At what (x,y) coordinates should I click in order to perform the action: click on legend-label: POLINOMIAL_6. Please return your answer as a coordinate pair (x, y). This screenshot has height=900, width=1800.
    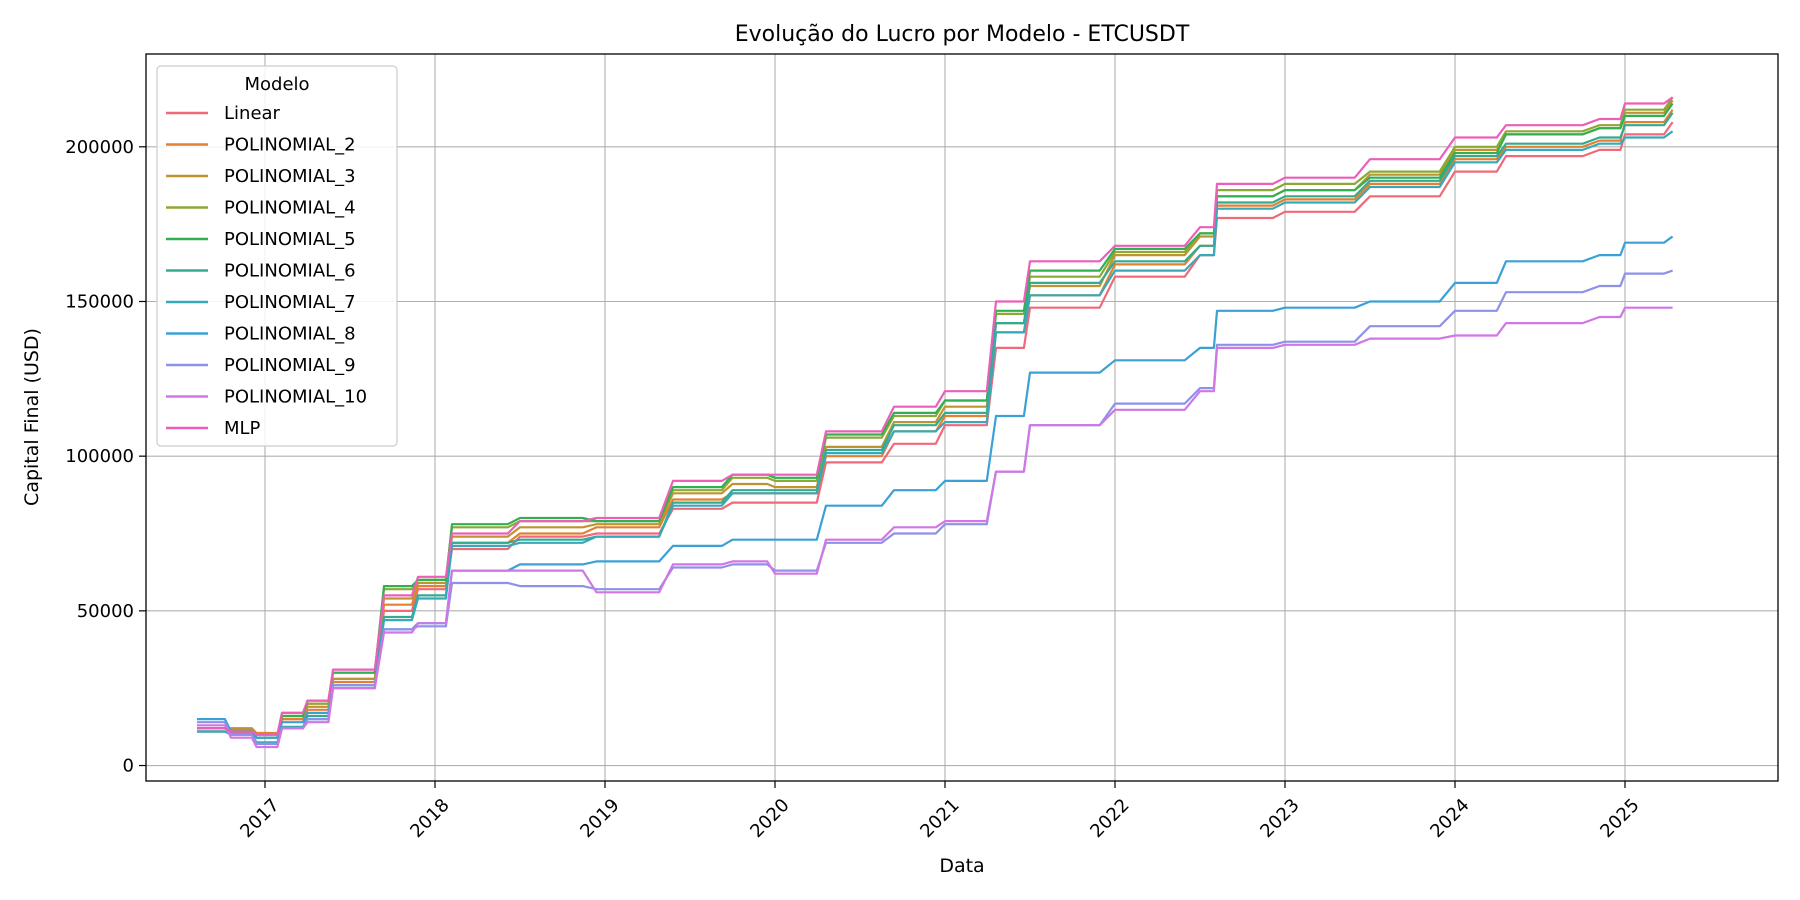
    Looking at the image, I should click on (290, 271).